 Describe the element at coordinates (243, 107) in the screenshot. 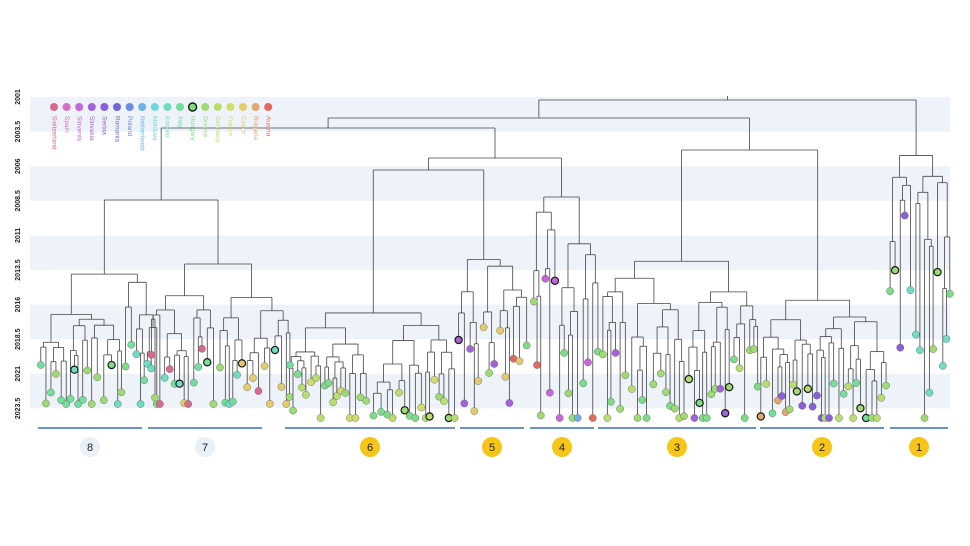

I see `legend-dot-czech` at that location.